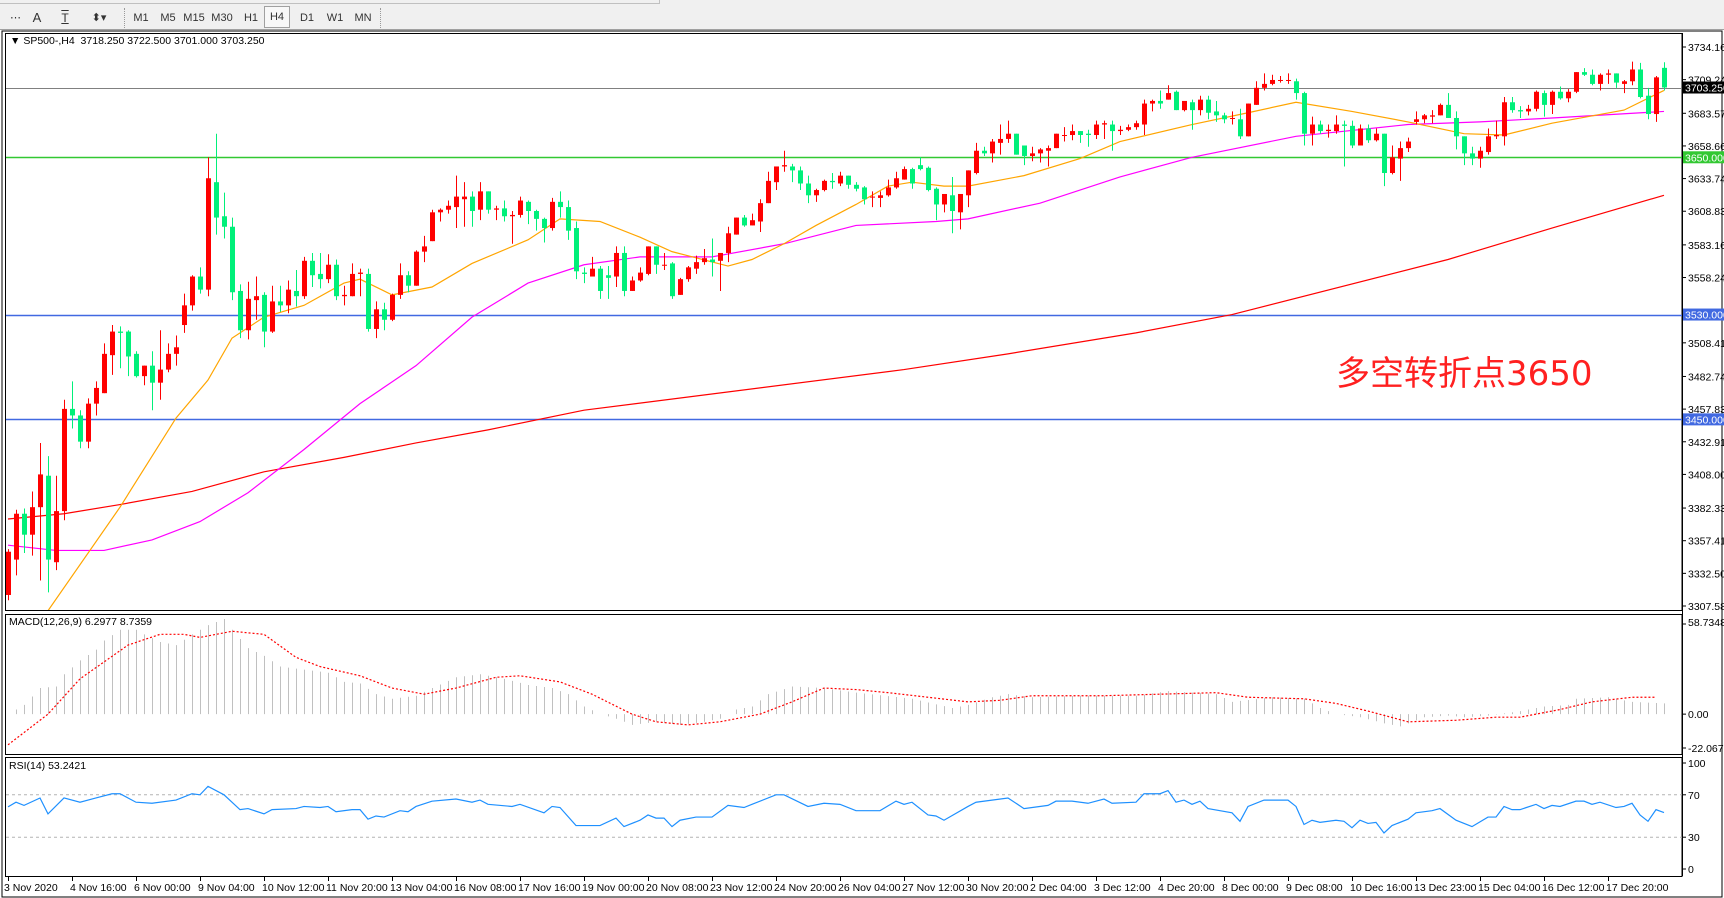 This screenshot has width=1724, height=898. What do you see at coordinates (194, 18) in the screenshot?
I see `timeframe-m15-button: M15` at bounding box center [194, 18].